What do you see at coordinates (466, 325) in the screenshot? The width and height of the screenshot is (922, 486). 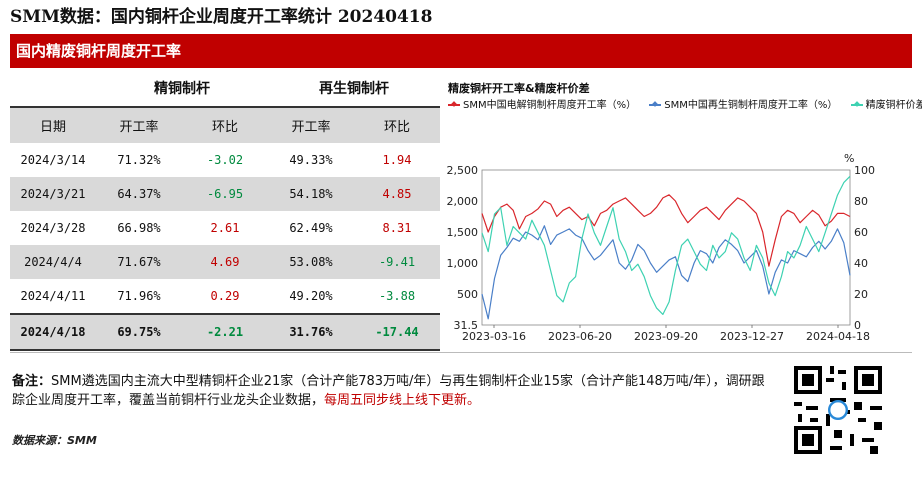 I see `y-left-tick-label: 31.5` at bounding box center [466, 325].